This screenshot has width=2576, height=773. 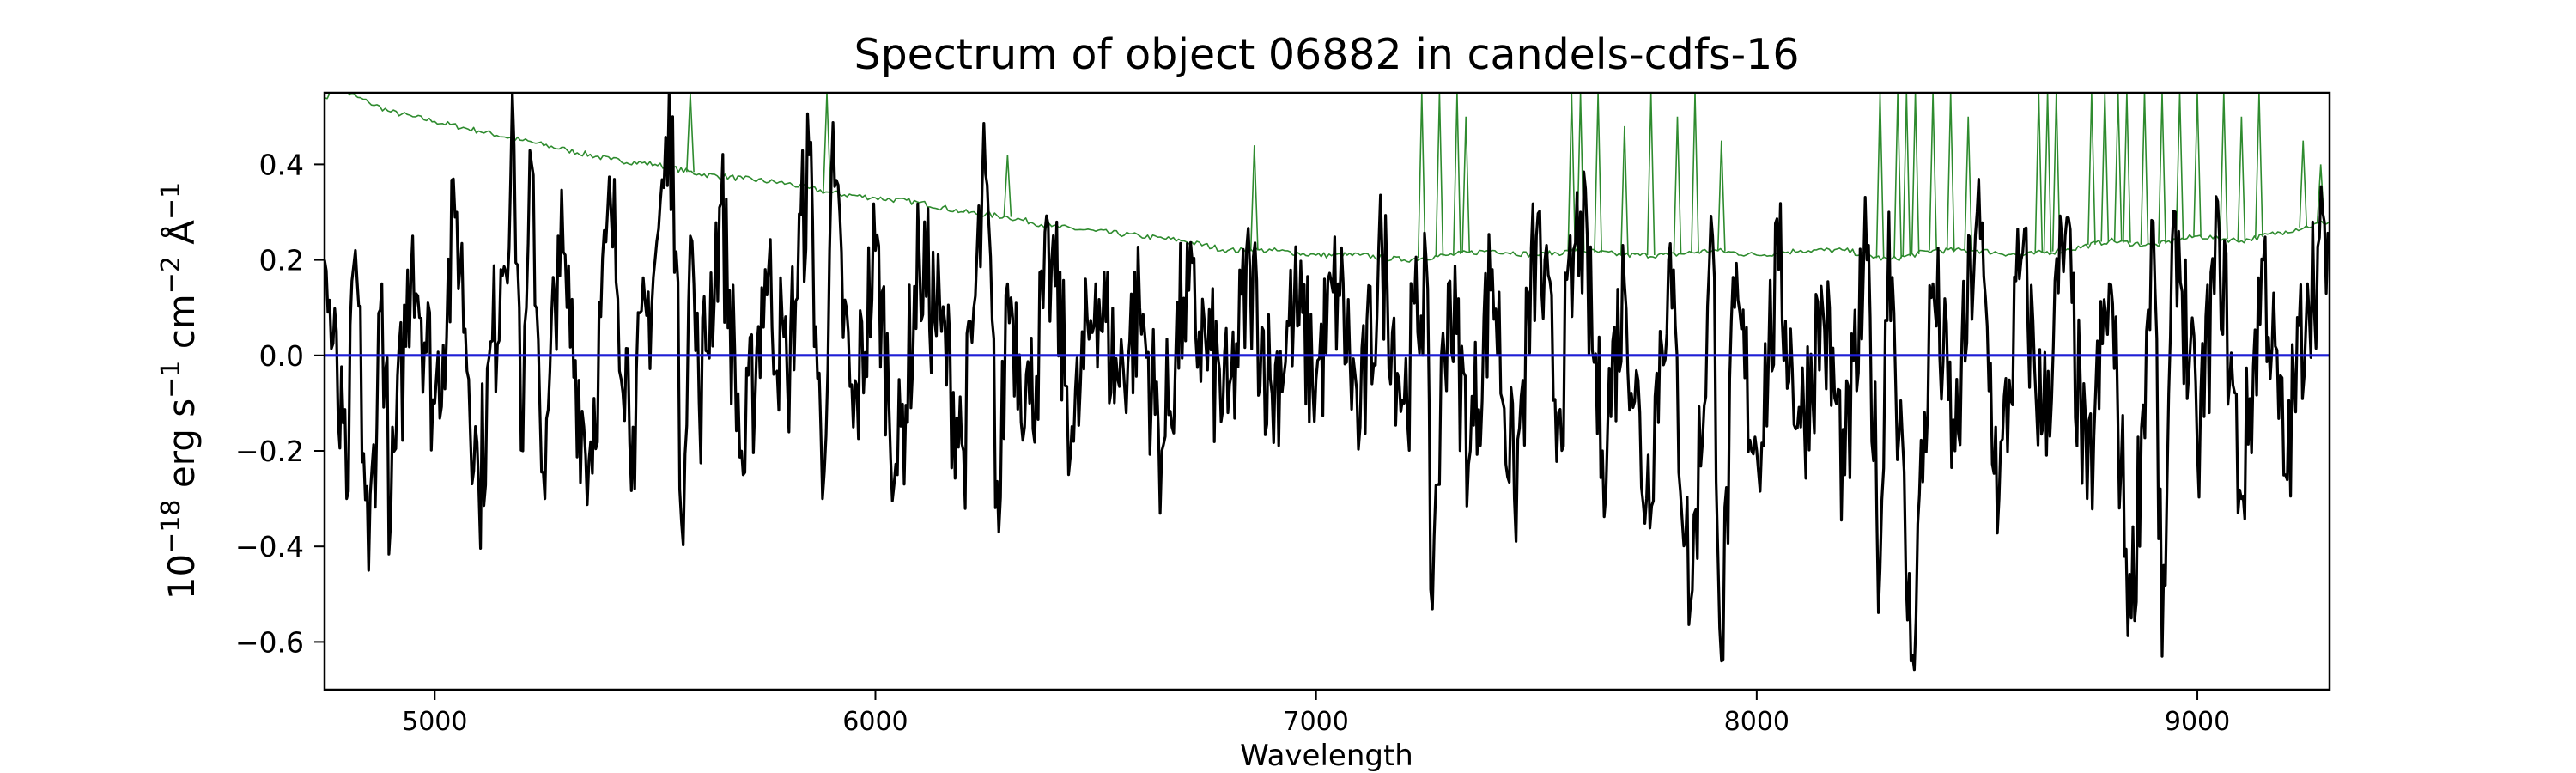 What do you see at coordinates (182, 449) in the screenshot?
I see `y-axis-label-part: erg s` at bounding box center [182, 449].